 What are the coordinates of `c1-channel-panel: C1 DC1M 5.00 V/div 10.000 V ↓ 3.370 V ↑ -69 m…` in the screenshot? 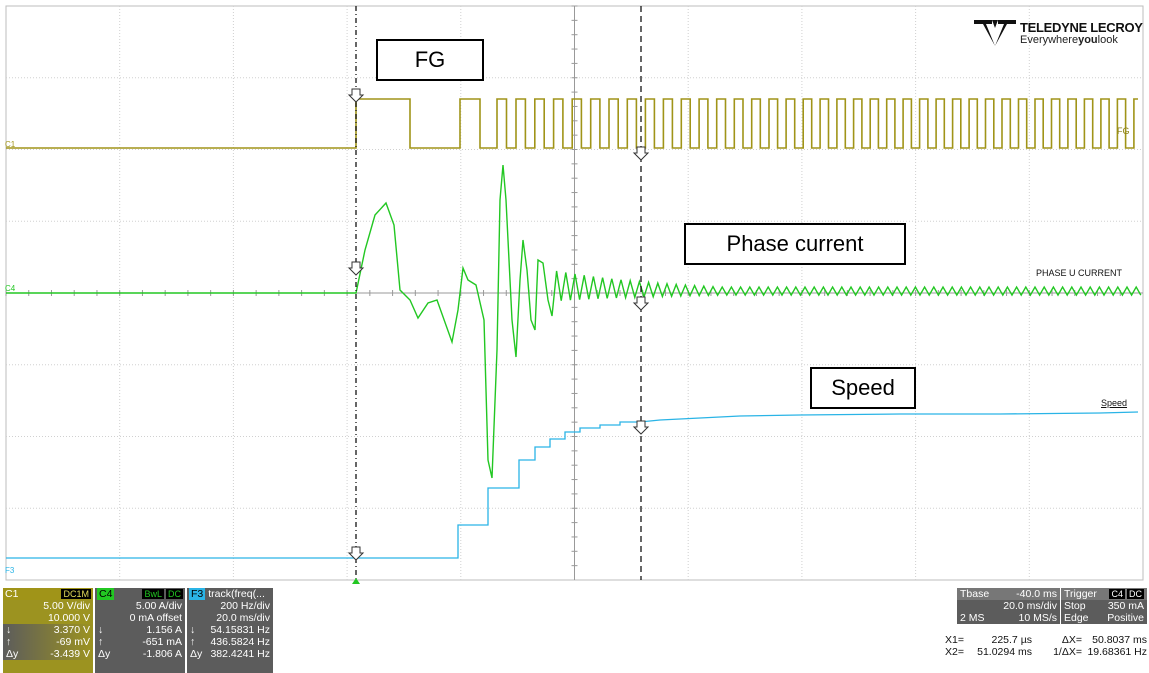 It's located at (48, 630).